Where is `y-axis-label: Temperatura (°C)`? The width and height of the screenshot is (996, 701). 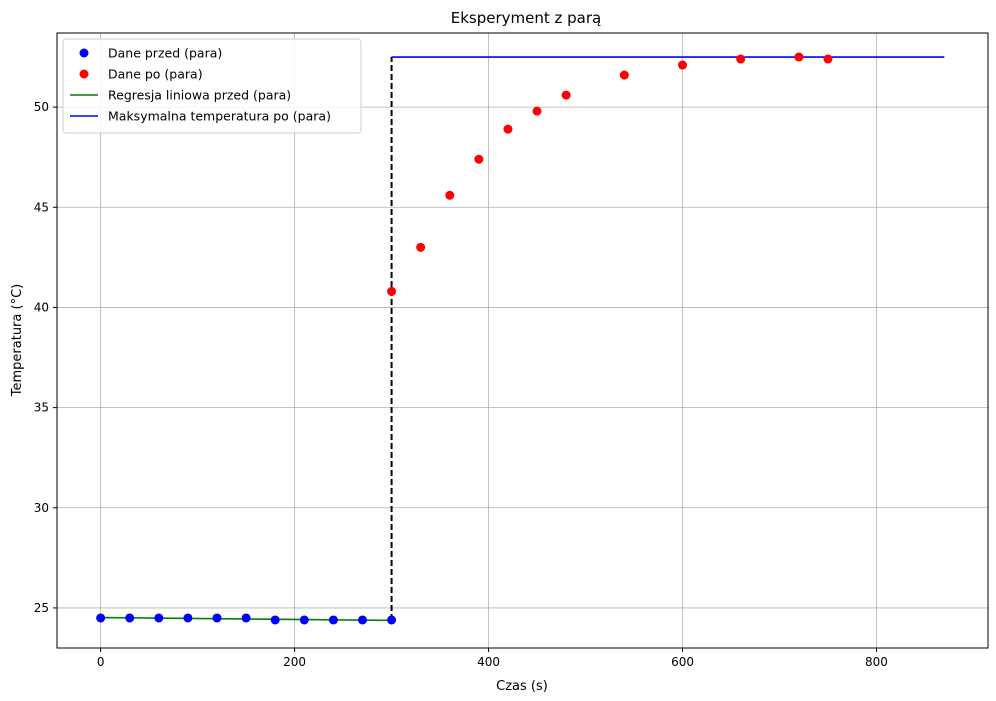
y-axis-label: Temperatura (°C) is located at coordinates (17, 340).